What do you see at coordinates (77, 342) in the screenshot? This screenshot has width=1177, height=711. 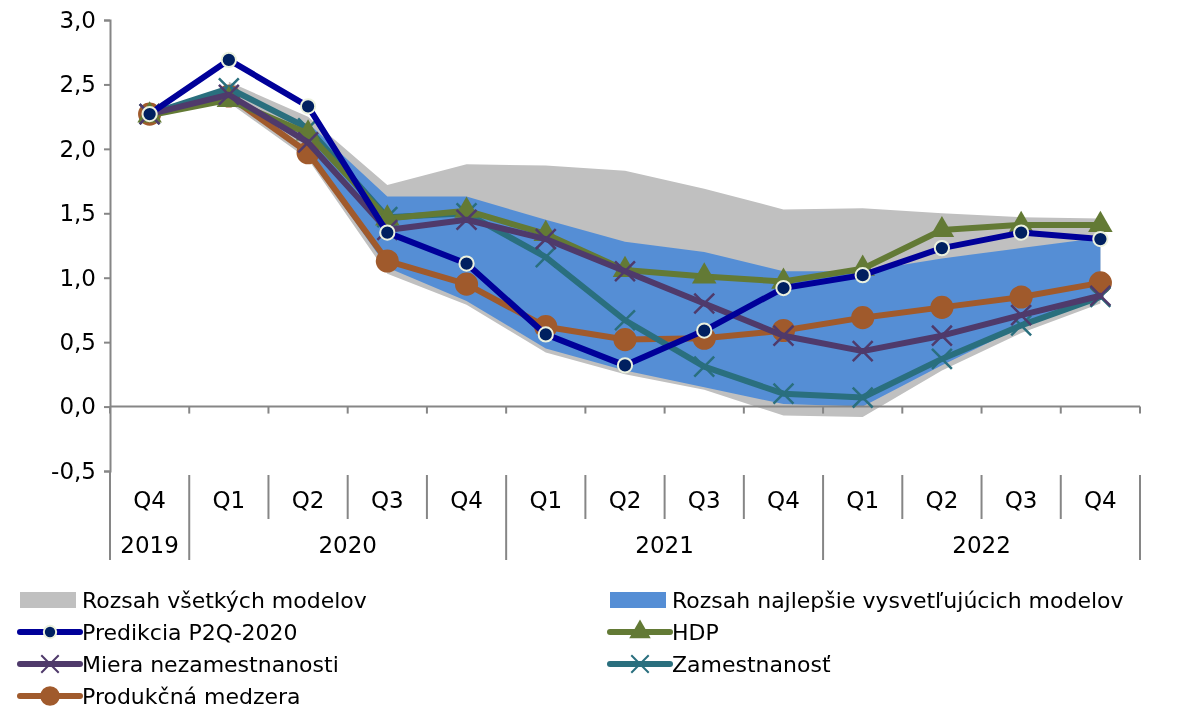 I see `y-tick-label: 0,5` at bounding box center [77, 342].